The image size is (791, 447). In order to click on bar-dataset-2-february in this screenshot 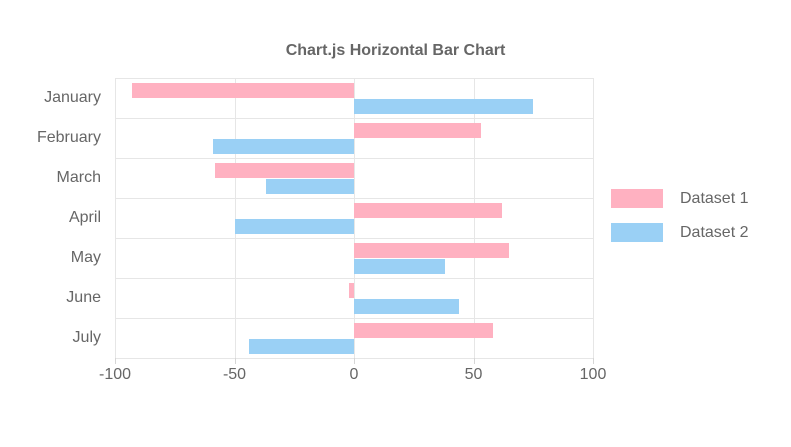, I will do `click(283, 146)`.